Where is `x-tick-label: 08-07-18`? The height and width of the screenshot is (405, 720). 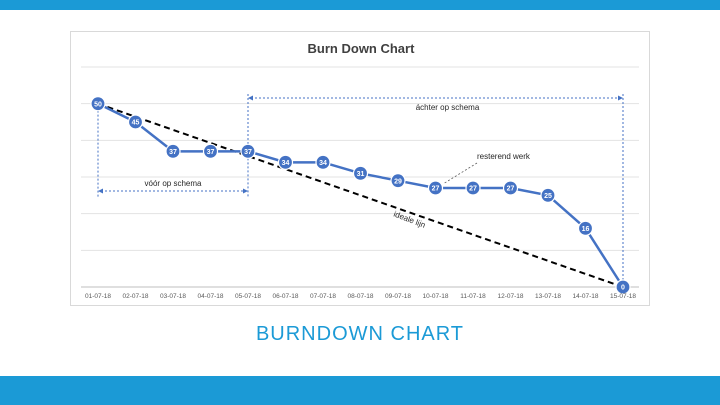 x-tick-label: 08-07-18 is located at coordinates (360, 296).